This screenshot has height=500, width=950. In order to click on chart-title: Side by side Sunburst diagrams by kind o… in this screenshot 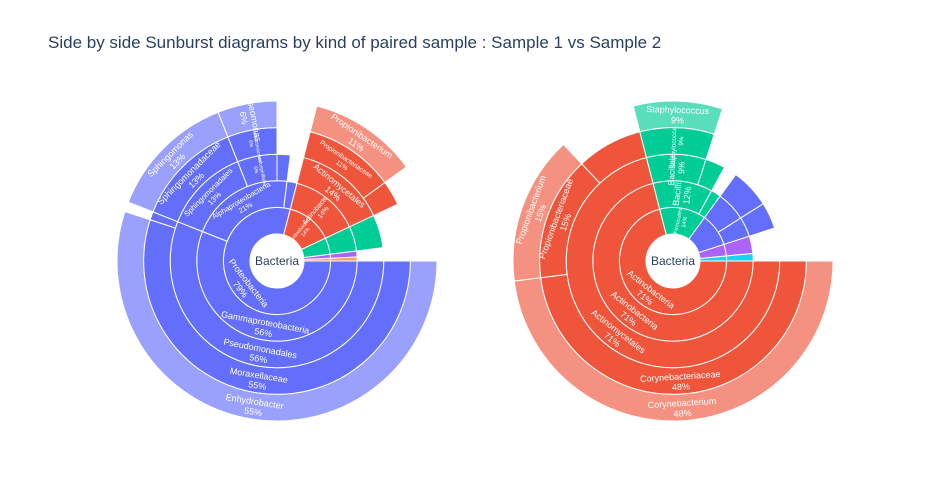, I will do `click(355, 42)`.